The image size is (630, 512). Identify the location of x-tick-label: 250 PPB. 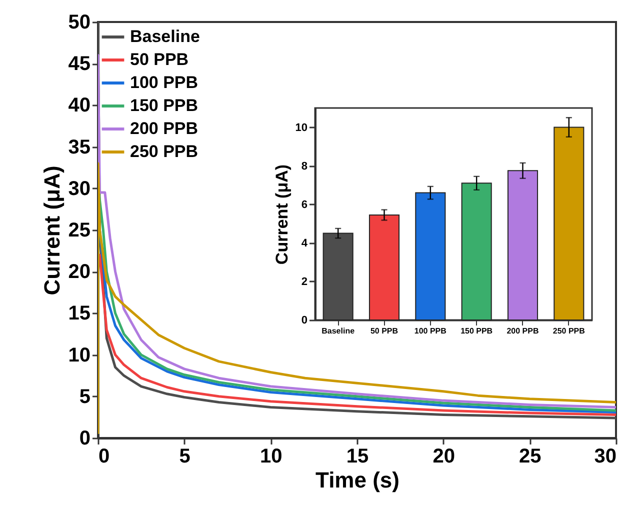
(569, 331).